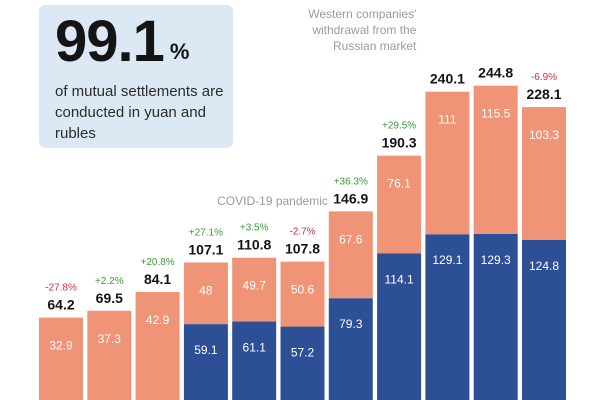 This screenshot has height=400, width=600. I want to click on chart-annotation-line-0-0: COVID-19 pandemic, so click(272, 201).